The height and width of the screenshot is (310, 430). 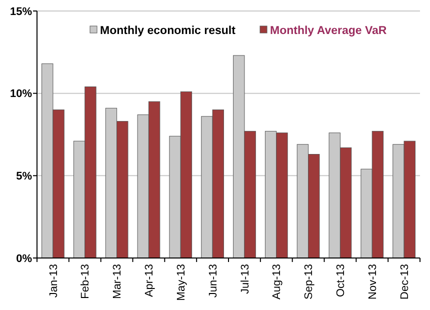 I want to click on x-tick-label: Jul-13, so click(x=245, y=279).